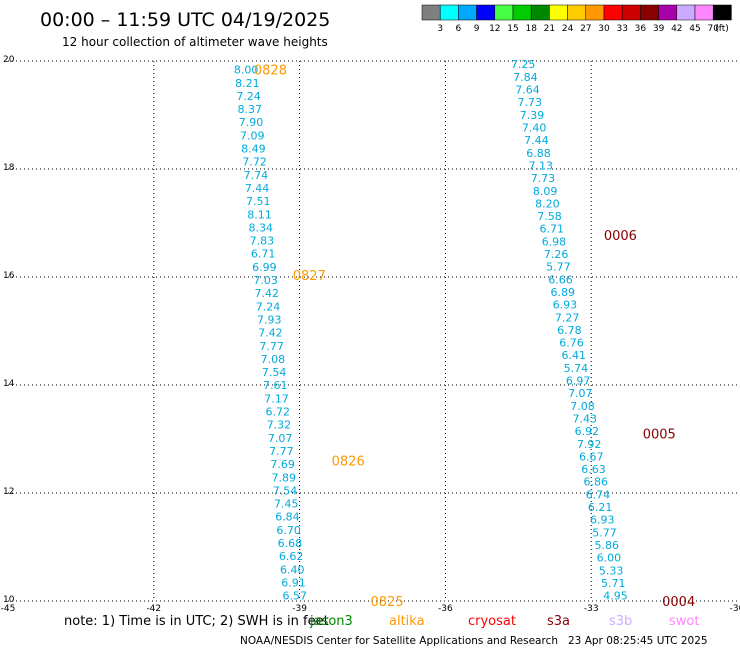  I want to click on y-tick-label: 14, so click(9, 384).